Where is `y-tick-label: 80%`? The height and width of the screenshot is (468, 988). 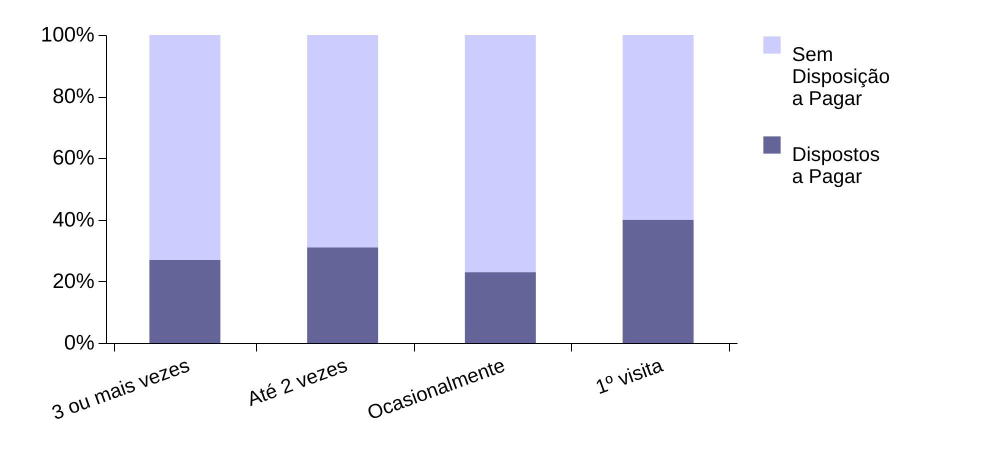
y-tick-label: 80% is located at coordinates (73, 96).